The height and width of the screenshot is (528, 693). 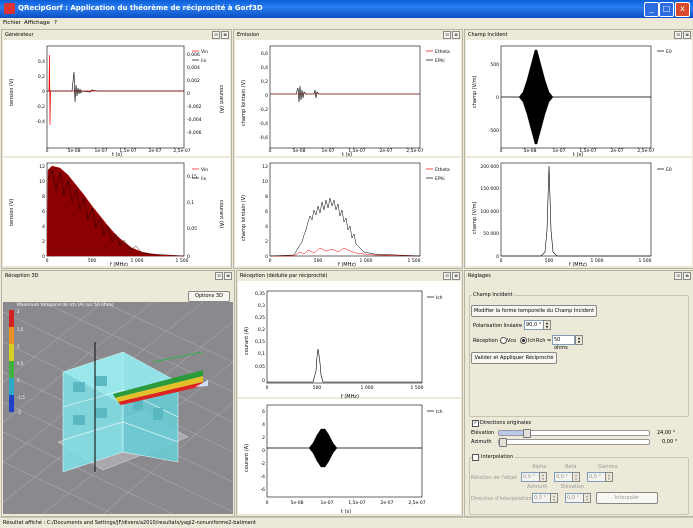 What do you see at coordinates (264, 68) in the screenshot?
I see `y-tick: 0,4` at bounding box center [264, 68].